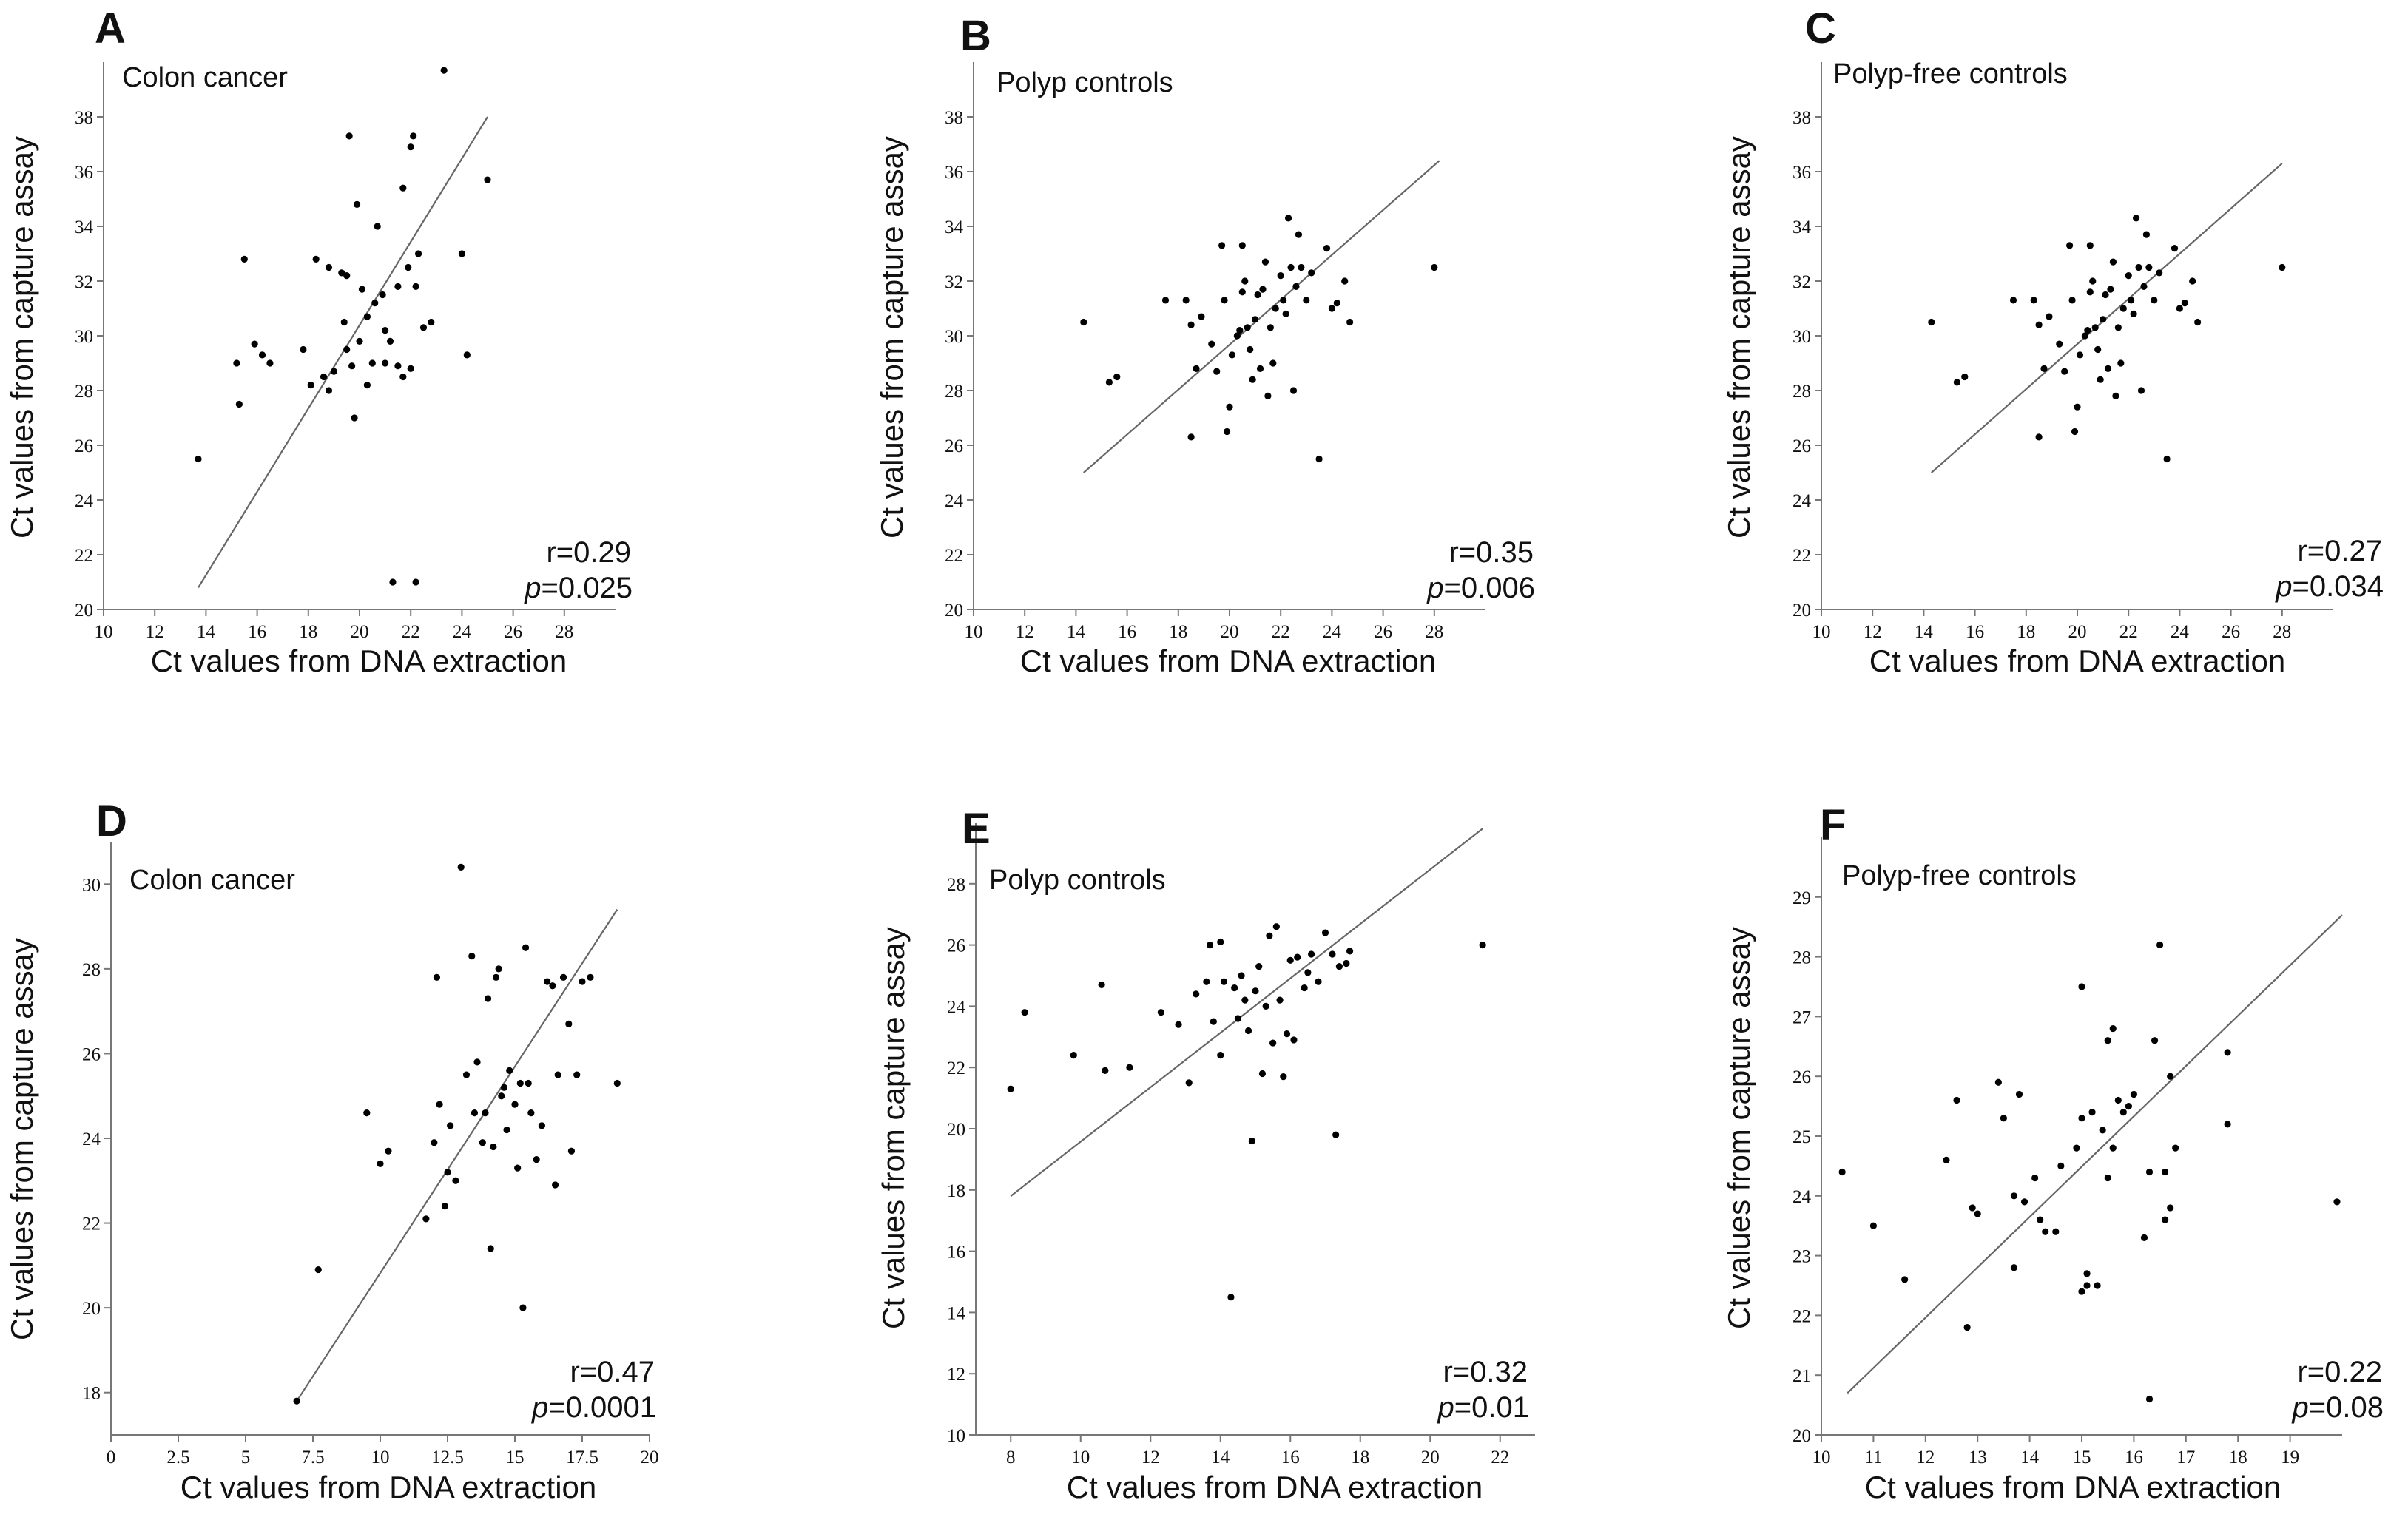  What do you see at coordinates (1801, 392) in the screenshot?
I see `y-tick-label-C: 28` at bounding box center [1801, 392].